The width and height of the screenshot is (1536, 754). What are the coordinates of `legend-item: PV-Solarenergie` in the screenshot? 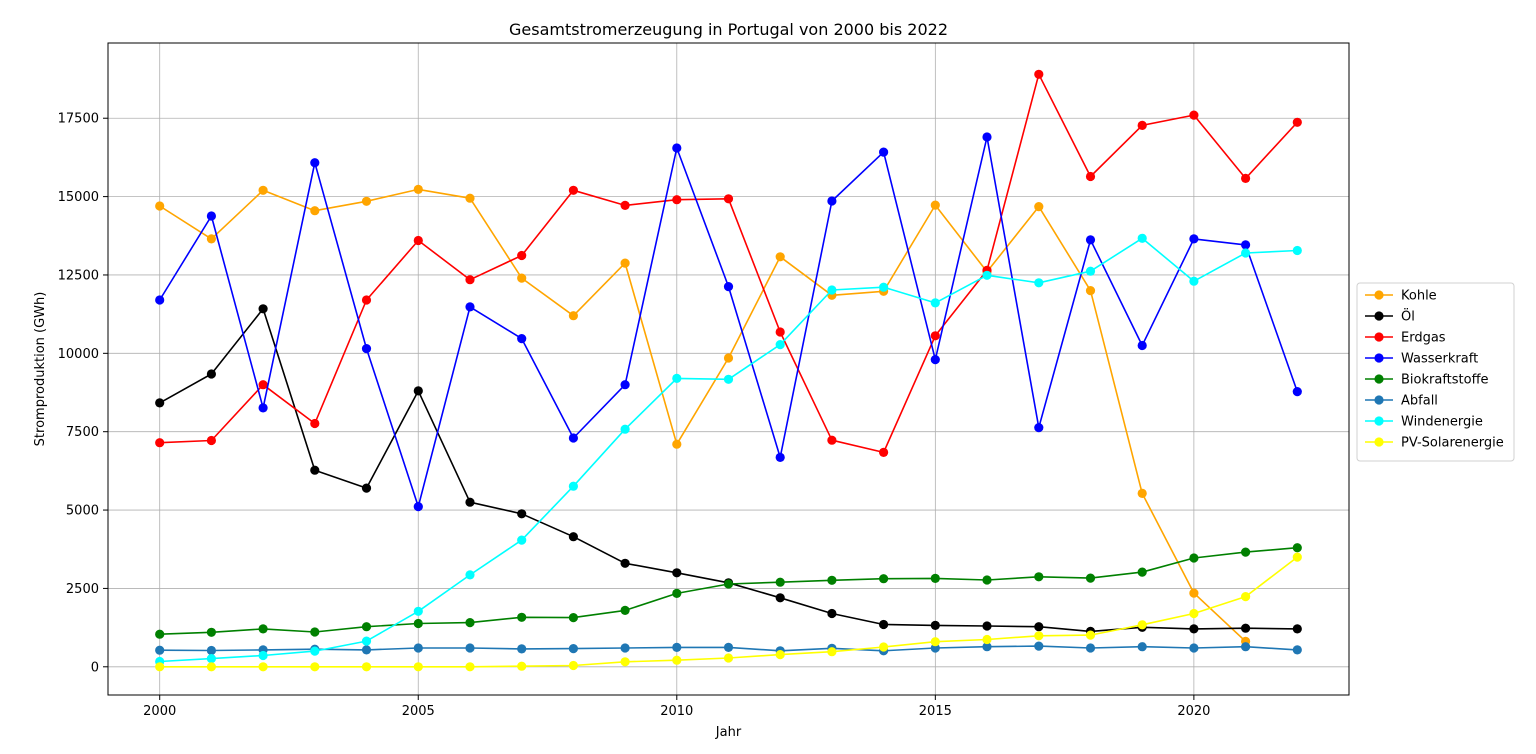 It's located at (1434, 443).